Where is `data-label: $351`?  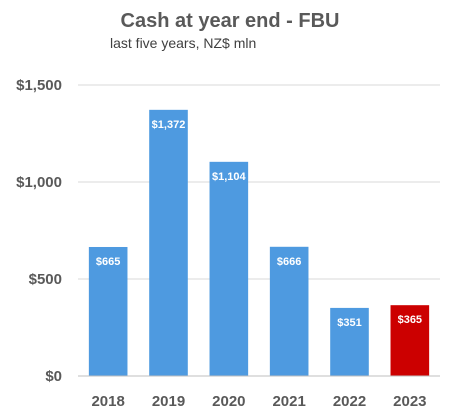 data-label: $351 is located at coordinates (349, 323).